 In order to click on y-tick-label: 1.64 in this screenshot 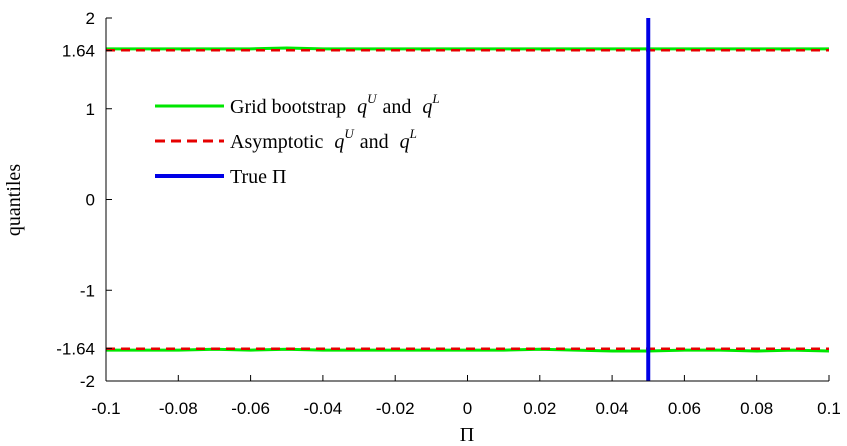, I will do `click(78, 51)`.